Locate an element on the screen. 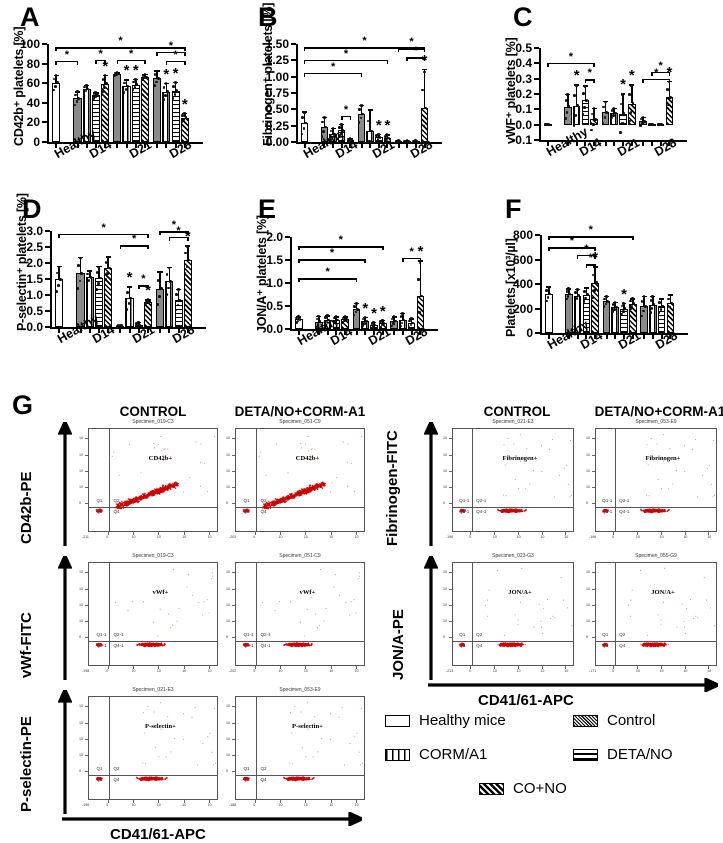 The width and height of the screenshot is (723, 843). x-axis-min-label: -213 is located at coordinates (450, 671).